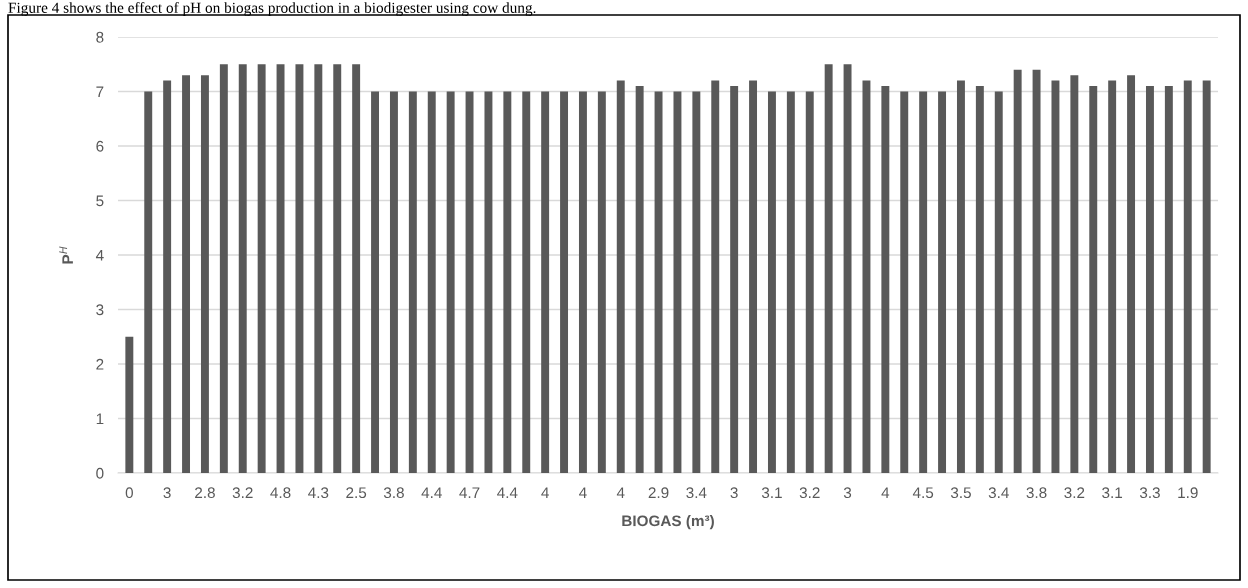 The image size is (1248, 588). Describe the element at coordinates (280, 493) in the screenshot. I see `x-tick-label: 4.8` at that location.